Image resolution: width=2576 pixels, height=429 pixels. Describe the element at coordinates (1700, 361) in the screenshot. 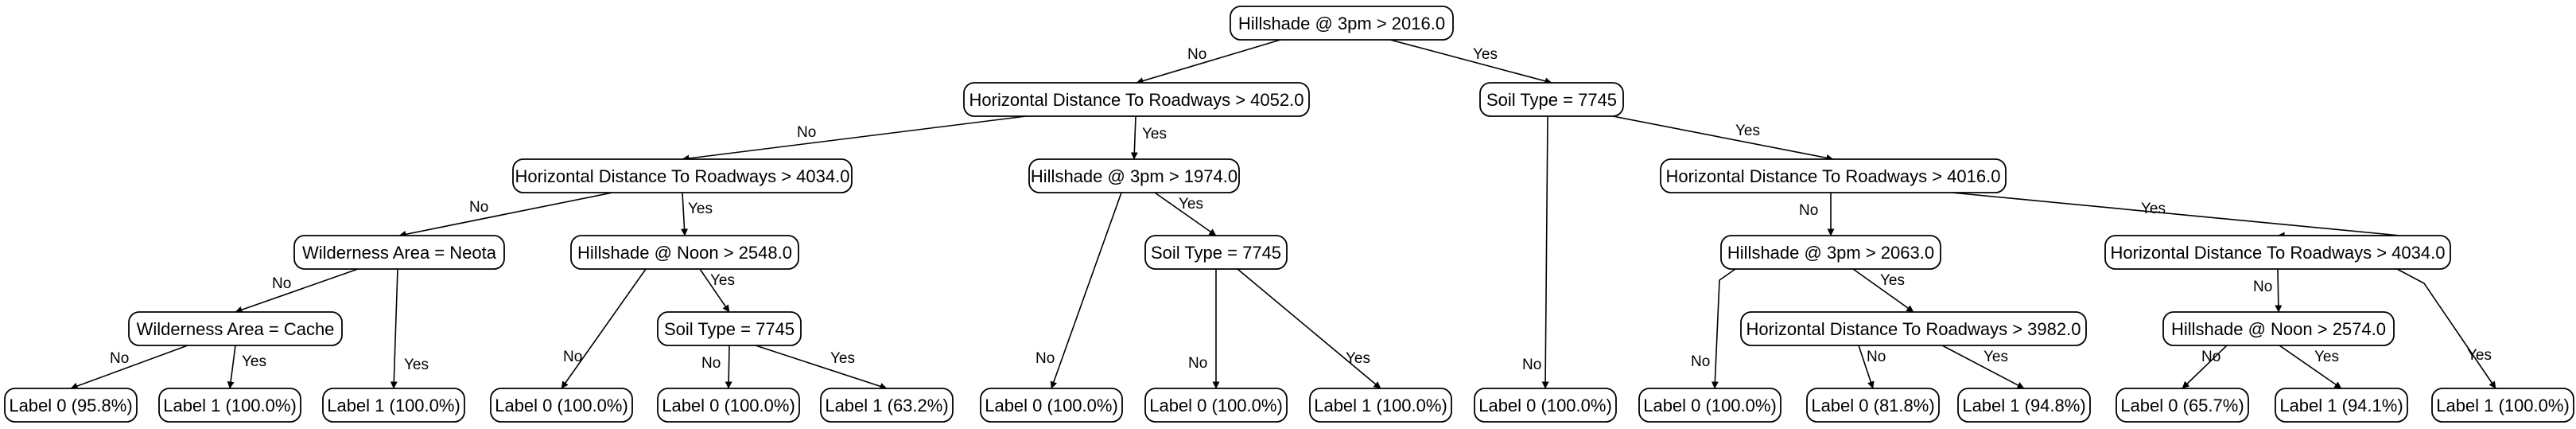

I see `edge-n9-l11-label: No` at that location.